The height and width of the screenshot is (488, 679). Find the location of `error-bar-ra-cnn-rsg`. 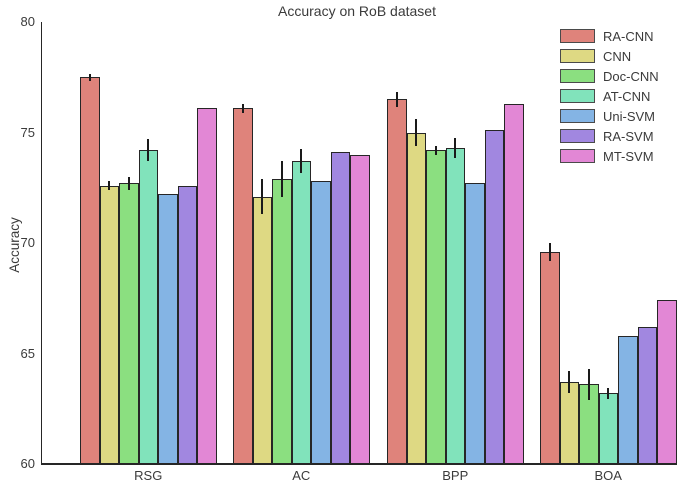

error-bar-ra-cnn-rsg is located at coordinates (89, 77).